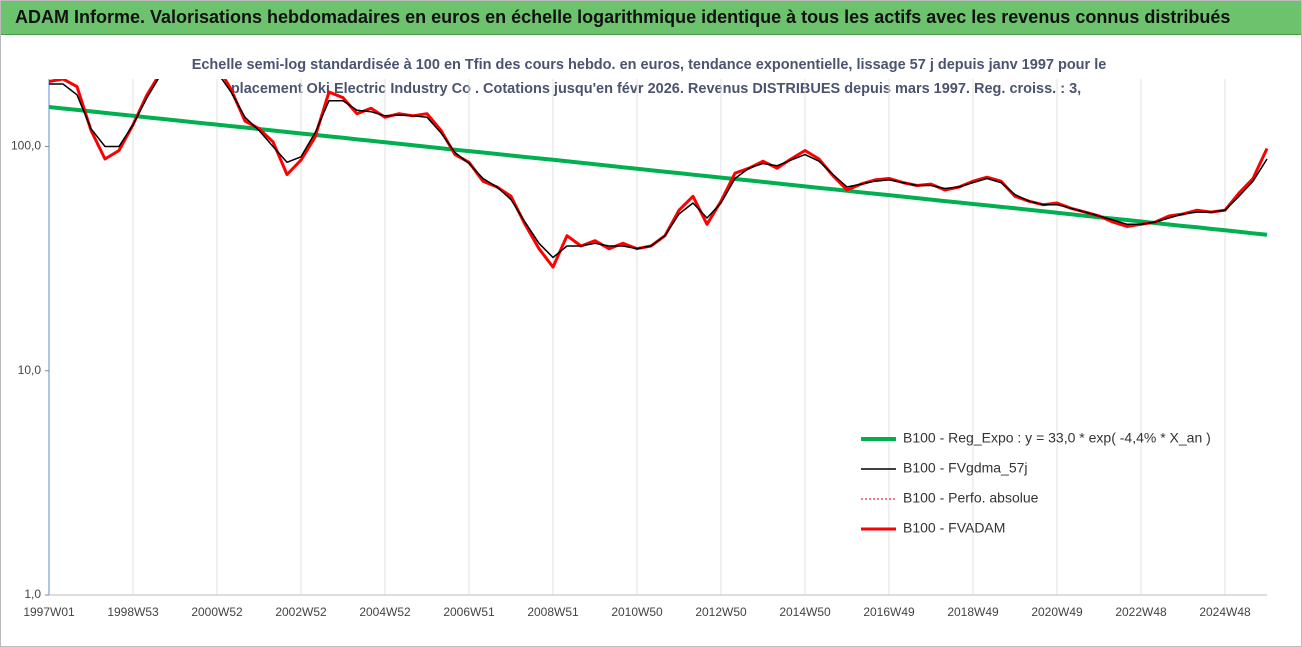 Image resolution: width=1302 pixels, height=647 pixels. I want to click on x-tick-label: 2008W51, so click(553, 612).